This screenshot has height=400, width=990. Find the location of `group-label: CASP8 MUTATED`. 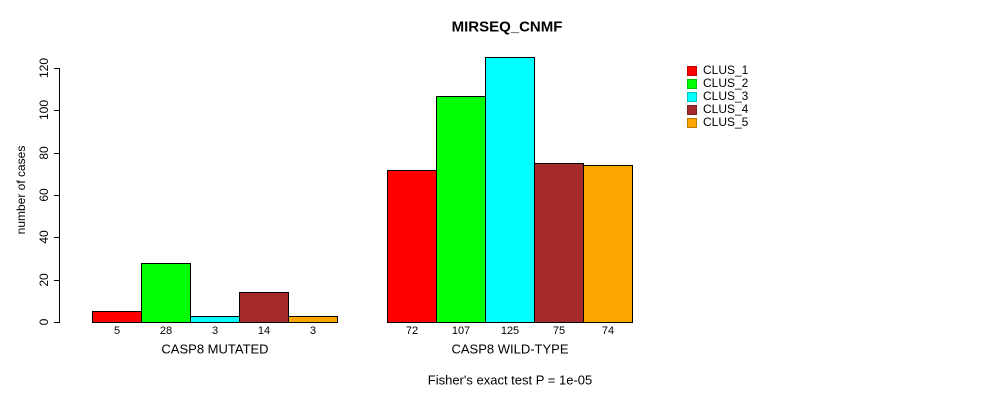

group-label: CASP8 MUTATED is located at coordinates (215, 349).